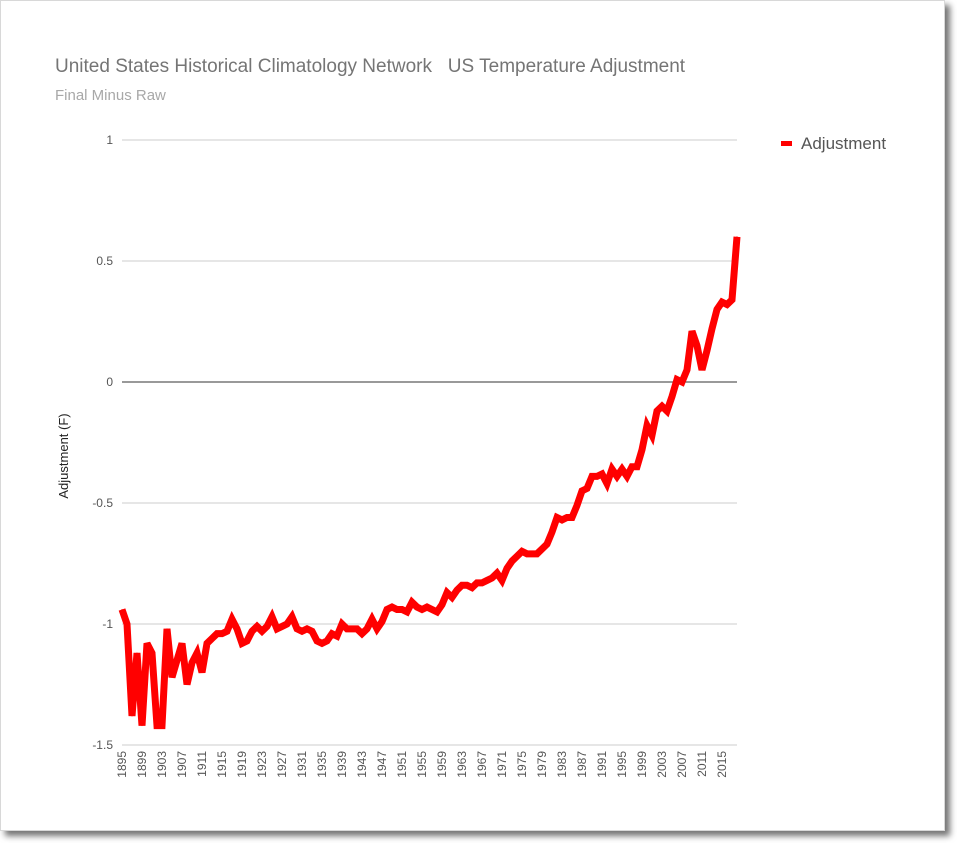 This screenshot has width=957, height=843. I want to click on y-axis-ticks: 1 0.5 0 -0.5 -1 -1.5, so click(102, 442).